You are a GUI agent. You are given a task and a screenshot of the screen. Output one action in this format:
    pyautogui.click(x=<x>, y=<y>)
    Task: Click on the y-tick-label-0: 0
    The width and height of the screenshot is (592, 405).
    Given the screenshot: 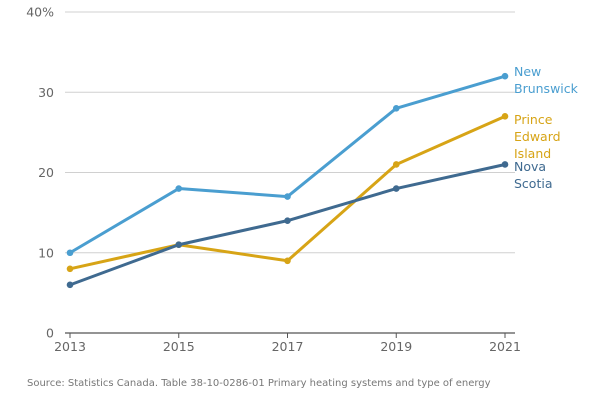 What is the action you would take?
    pyautogui.click(x=50, y=333)
    